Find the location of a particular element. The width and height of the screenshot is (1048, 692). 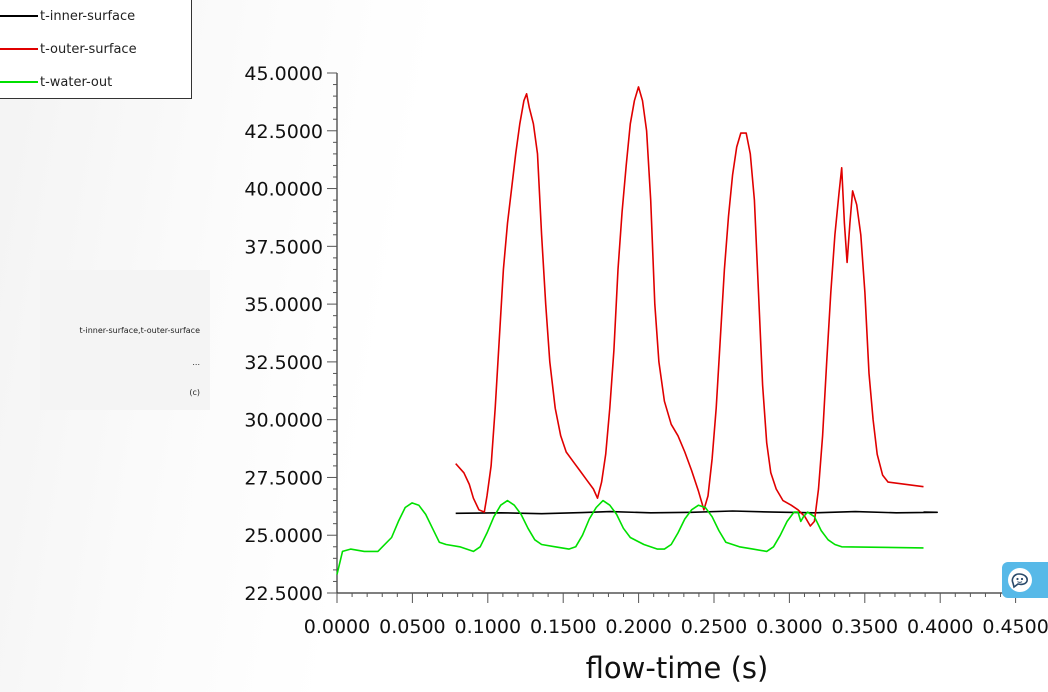

feedback-button is located at coordinates (1025, 580).